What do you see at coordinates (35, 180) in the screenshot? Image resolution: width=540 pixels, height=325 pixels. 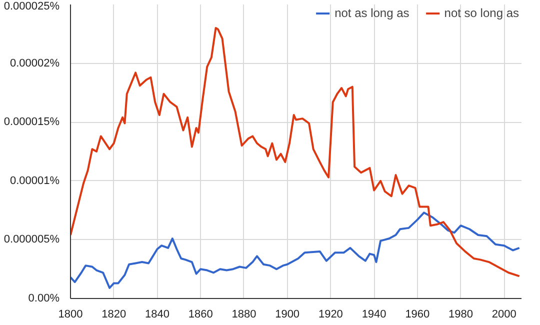 I see `y-tick-label: 0.00001%` at bounding box center [35, 180].